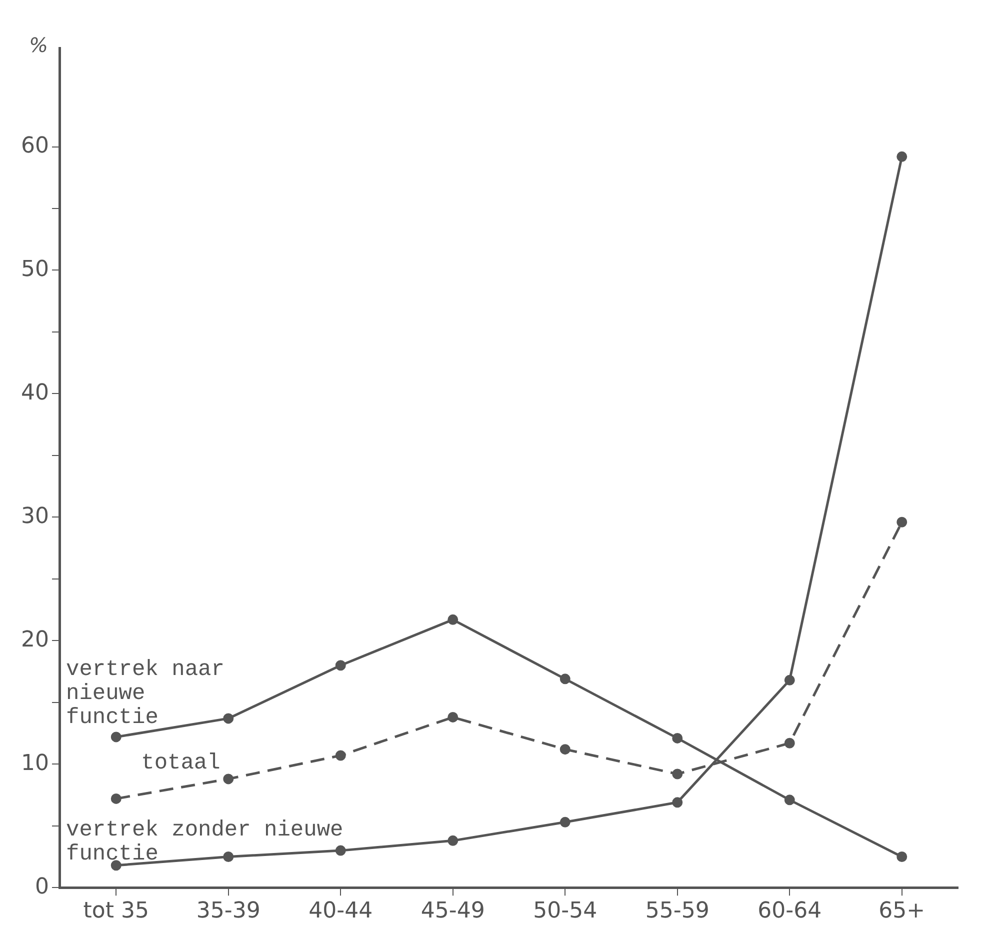  What do you see at coordinates (34, 145) in the screenshot?
I see `y-tick-label: 60` at bounding box center [34, 145].